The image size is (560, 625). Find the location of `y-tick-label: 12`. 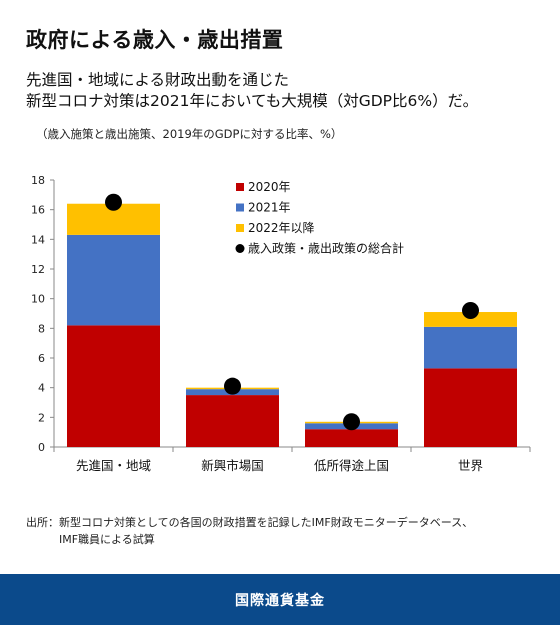

y-tick-label: 12 is located at coordinates (38, 269).